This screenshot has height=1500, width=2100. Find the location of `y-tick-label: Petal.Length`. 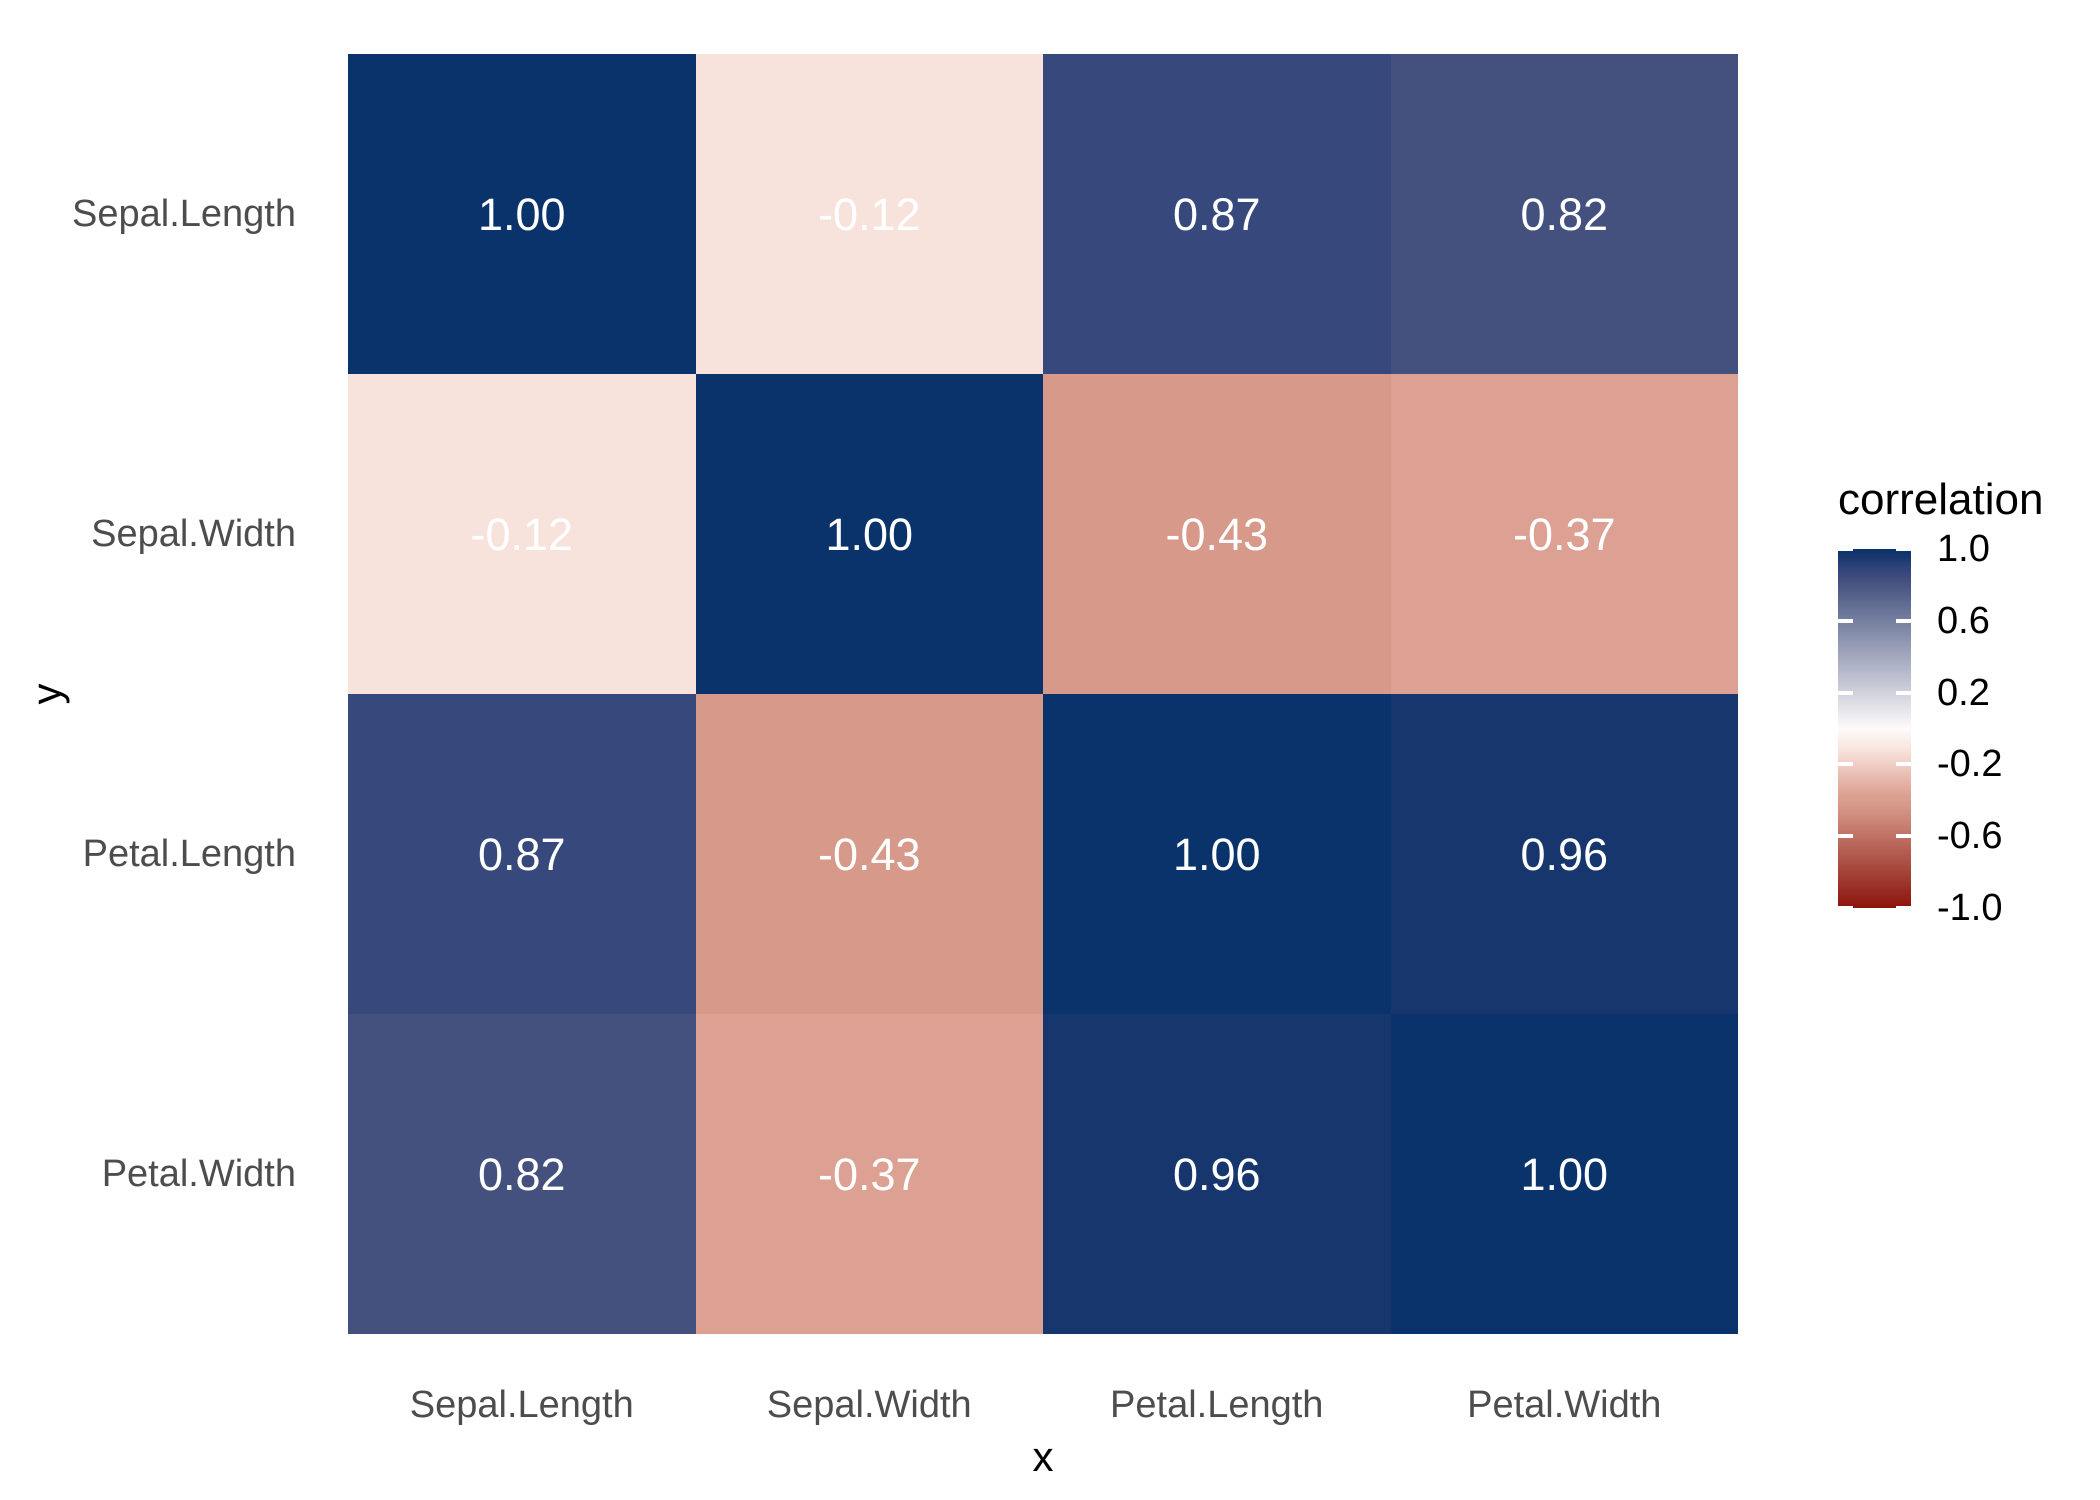

y-tick-label: Petal.Length is located at coordinates (189, 854).